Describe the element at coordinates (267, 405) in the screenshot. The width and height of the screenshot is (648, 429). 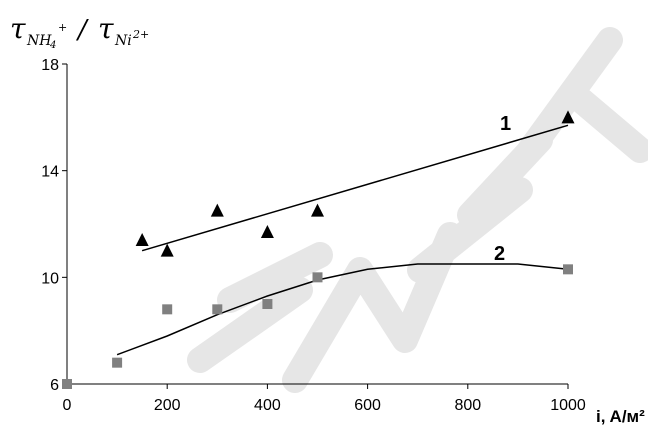
I see `x-tick-label: 400` at that location.